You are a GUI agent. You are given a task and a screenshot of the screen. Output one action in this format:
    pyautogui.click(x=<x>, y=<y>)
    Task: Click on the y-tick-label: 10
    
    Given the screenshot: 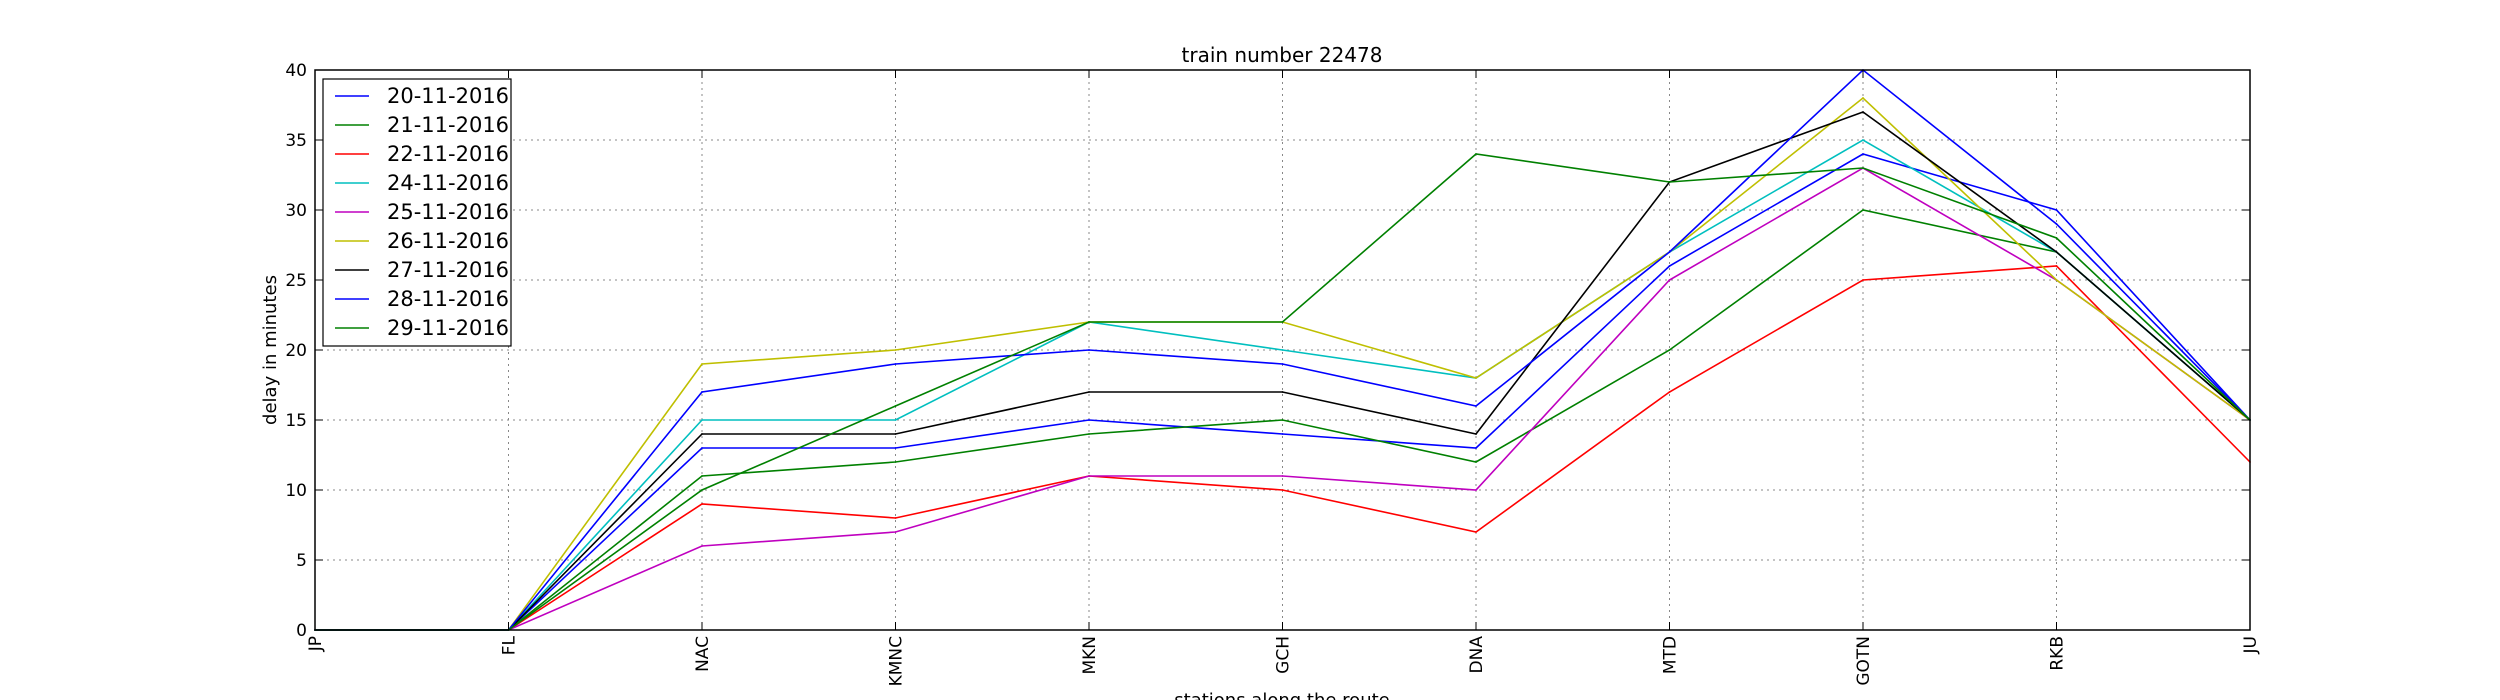 What is the action you would take?
    pyautogui.click(x=296, y=491)
    